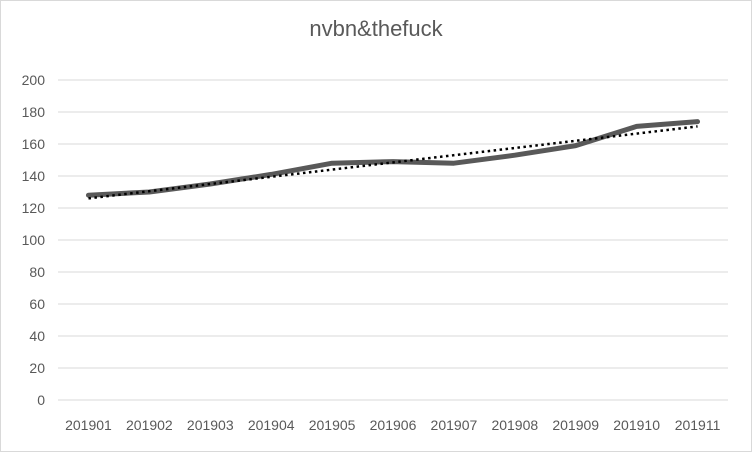 The image size is (752, 452). Describe the element at coordinates (149, 425) in the screenshot. I see `x-tick-label: 201902` at that location.